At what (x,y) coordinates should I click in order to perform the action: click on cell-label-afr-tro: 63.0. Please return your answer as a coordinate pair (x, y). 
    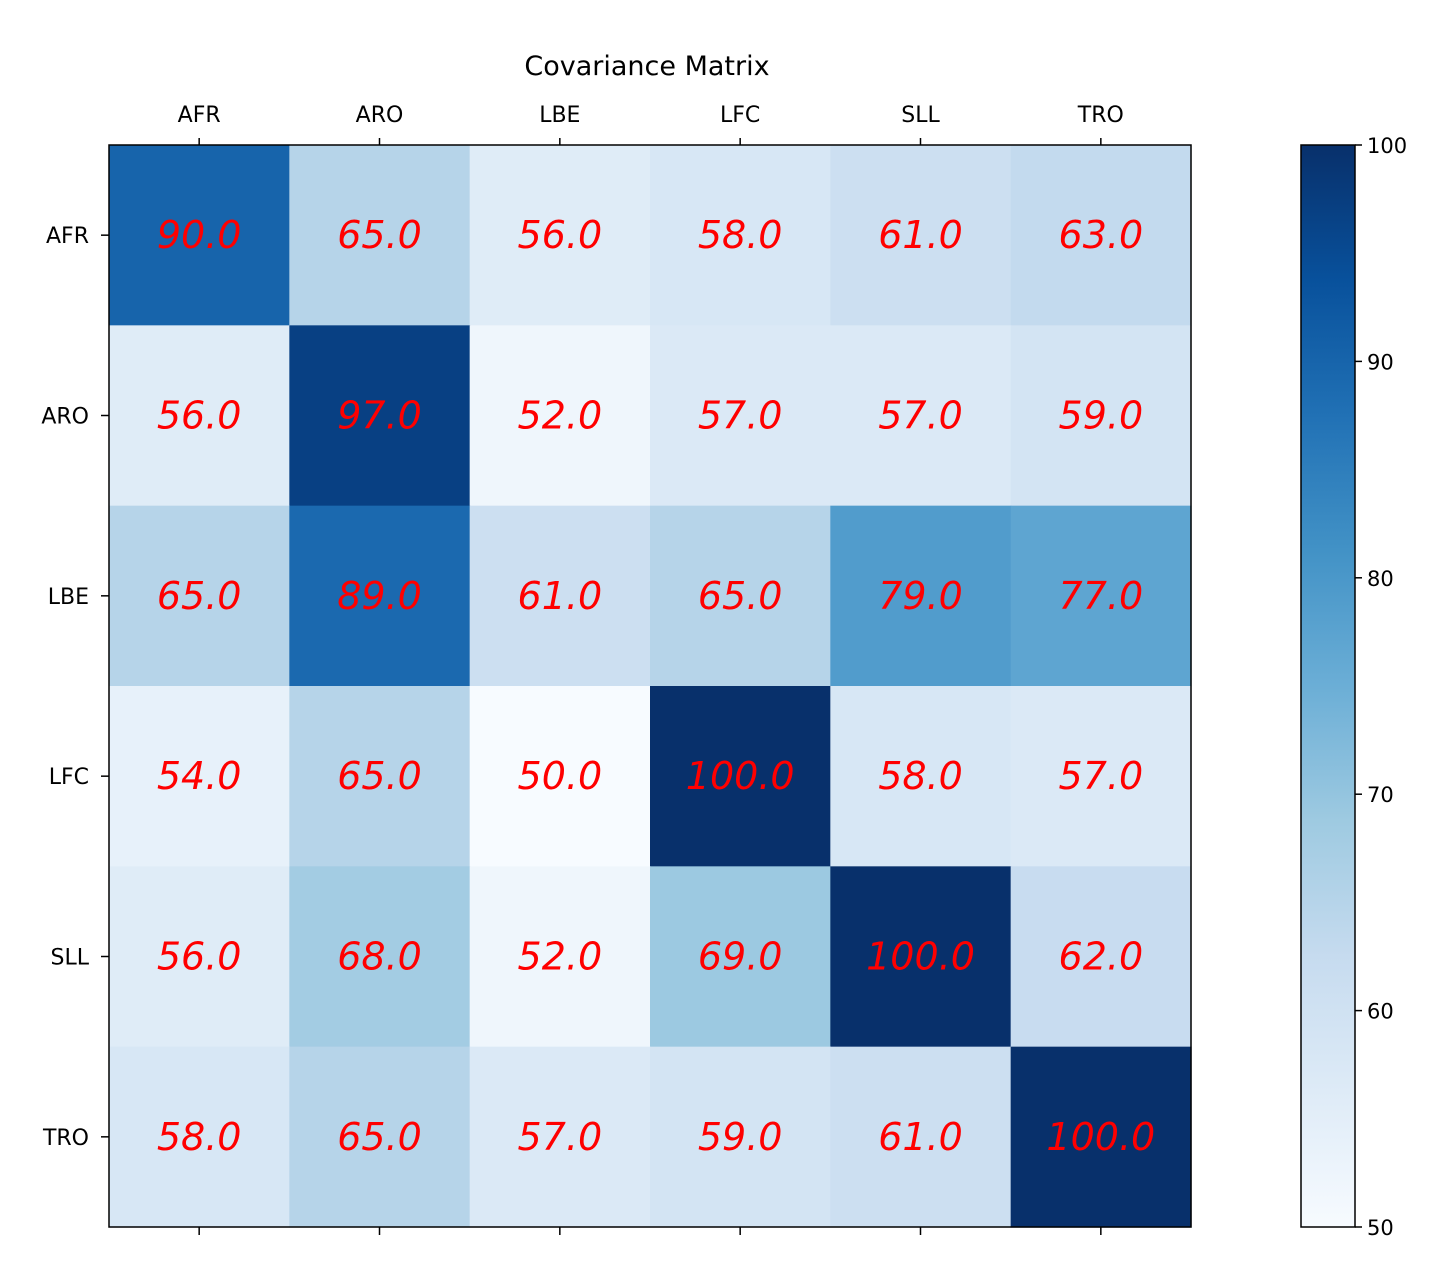
    Looking at the image, I should click on (1101, 235).